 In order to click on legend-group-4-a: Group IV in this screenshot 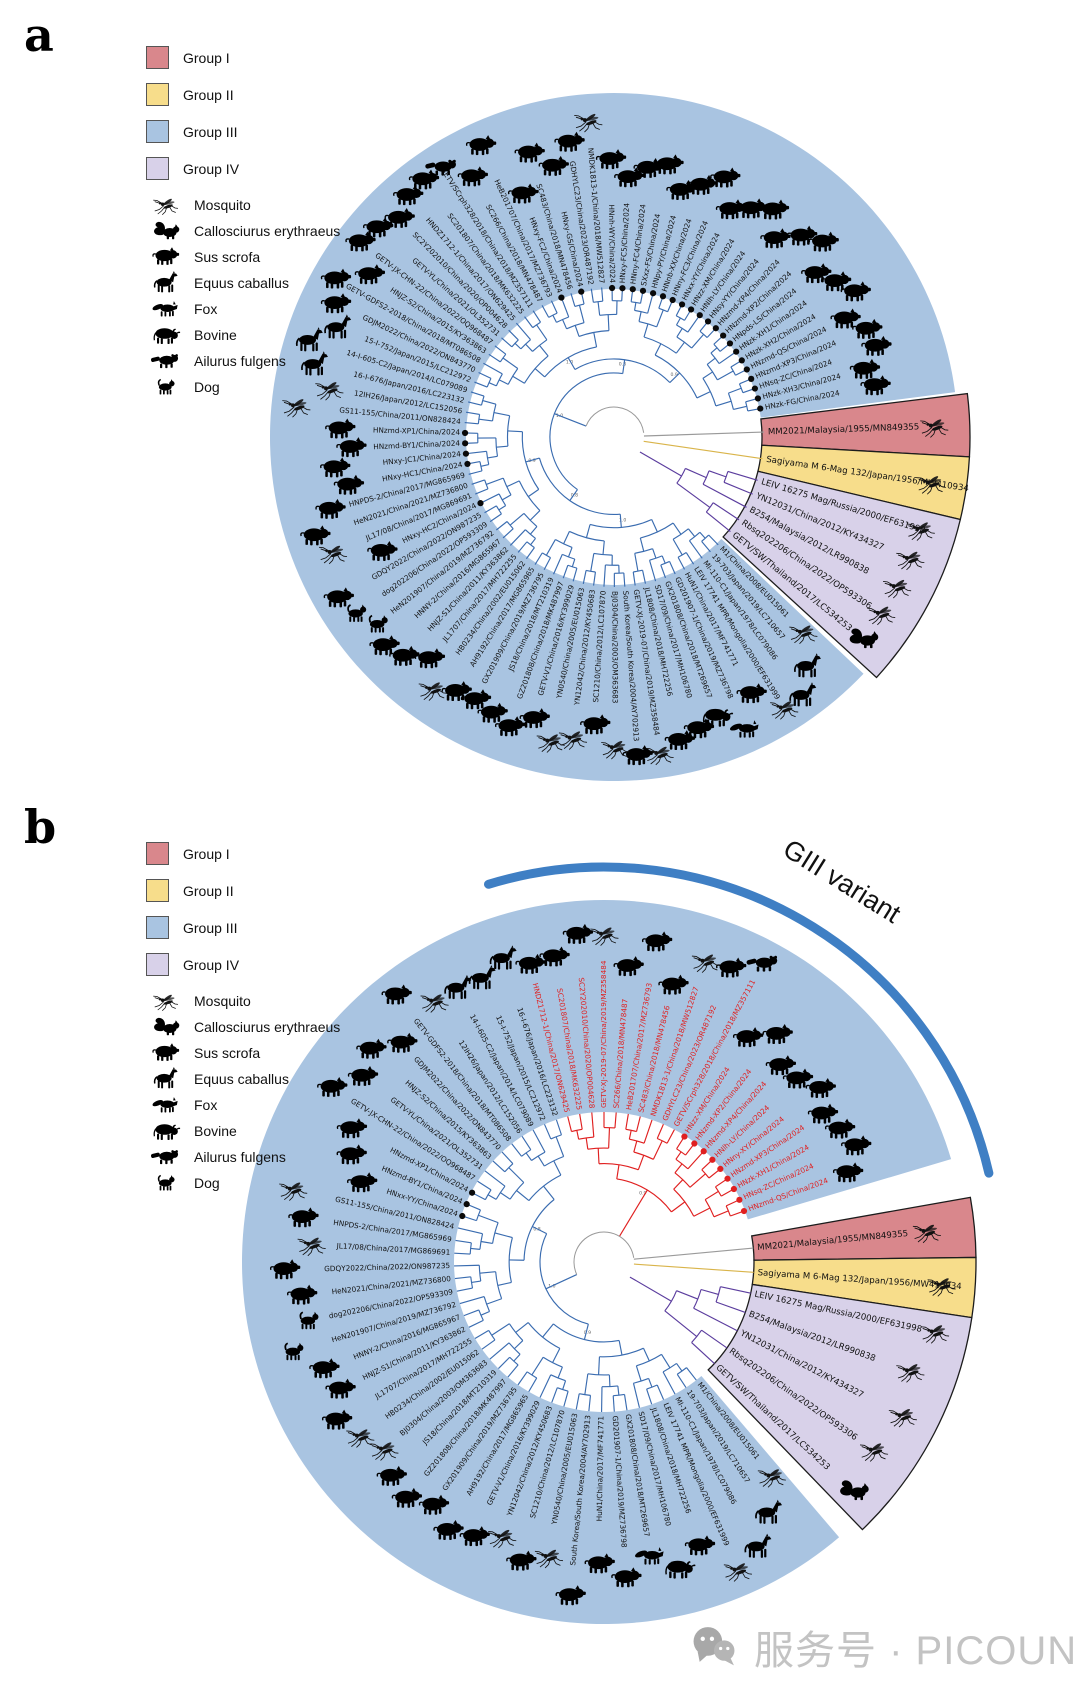, I will do `click(243, 168)`.